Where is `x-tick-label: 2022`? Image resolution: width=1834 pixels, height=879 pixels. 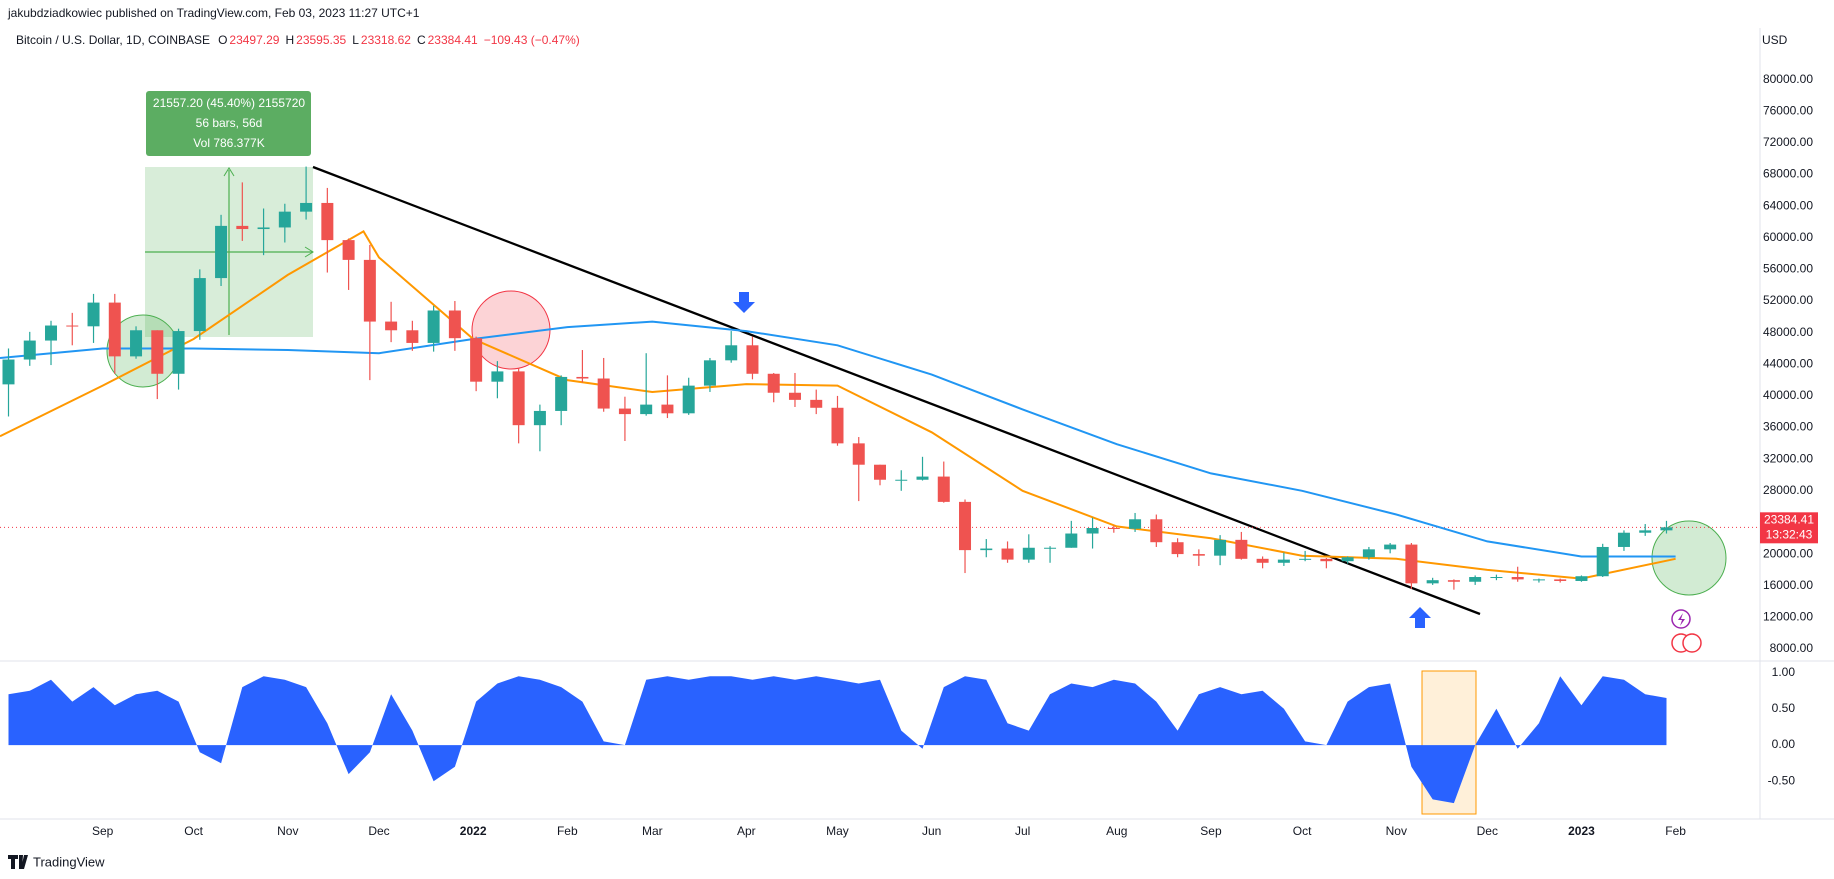 x-tick-label: 2022 is located at coordinates (473, 831).